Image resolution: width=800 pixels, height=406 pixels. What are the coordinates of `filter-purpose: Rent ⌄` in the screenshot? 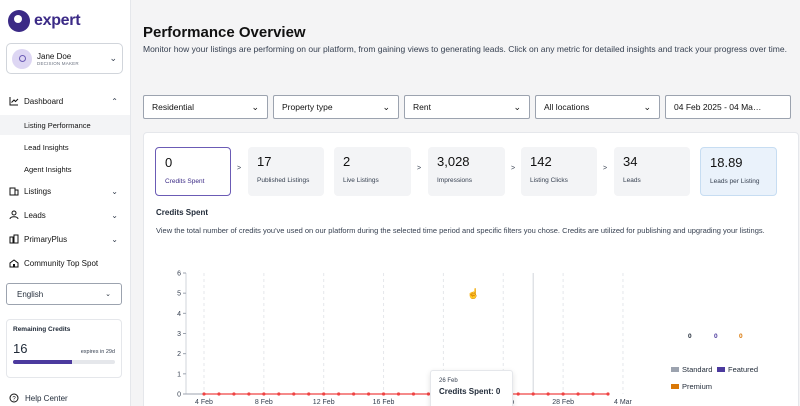 It's located at (467, 107).